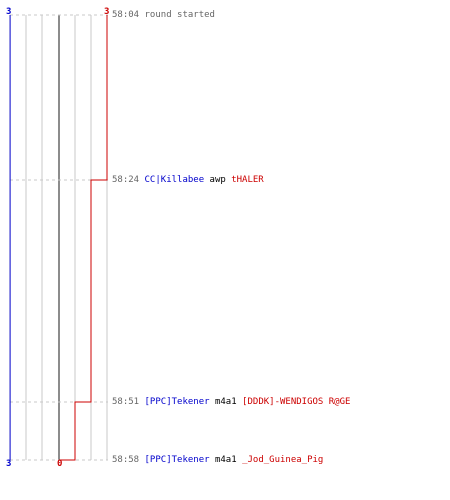 The width and height of the screenshot is (450, 500). I want to click on event-row: 58:24 CC|Killabee awp tHALER, so click(188, 180).